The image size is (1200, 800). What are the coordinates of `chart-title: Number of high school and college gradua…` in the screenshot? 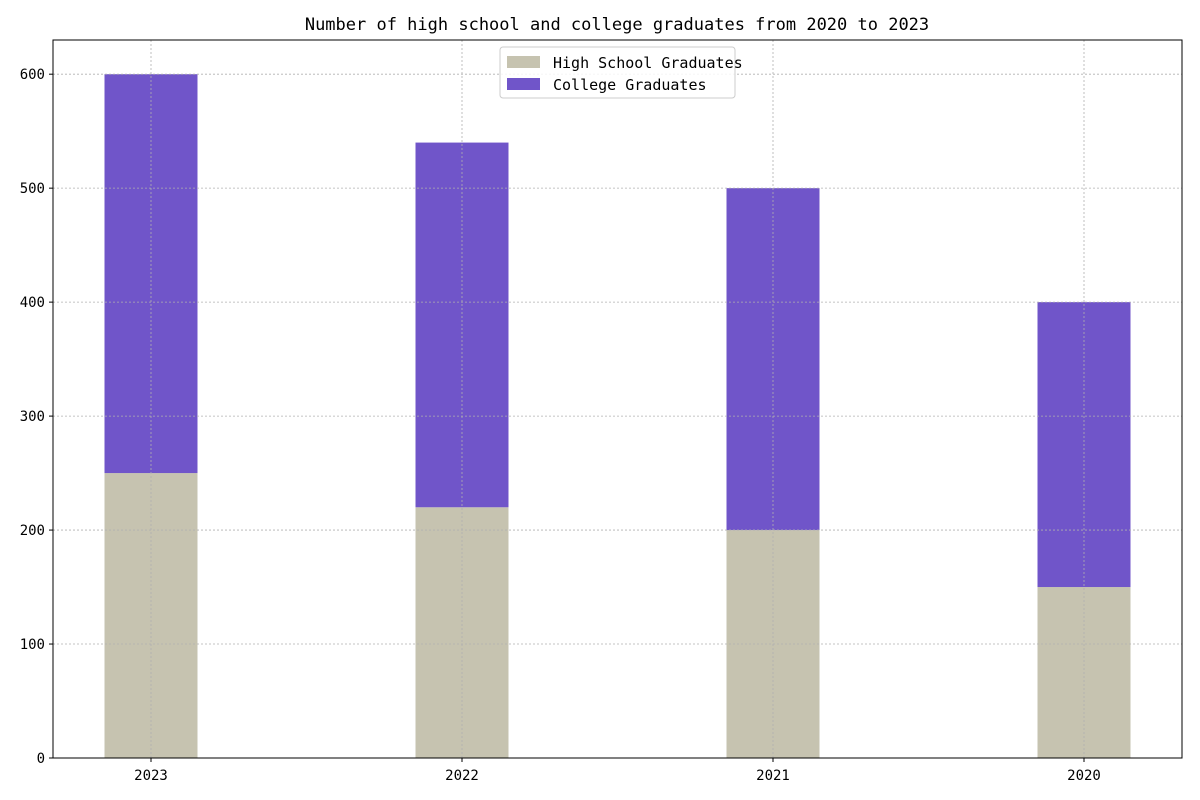 It's located at (617, 25).